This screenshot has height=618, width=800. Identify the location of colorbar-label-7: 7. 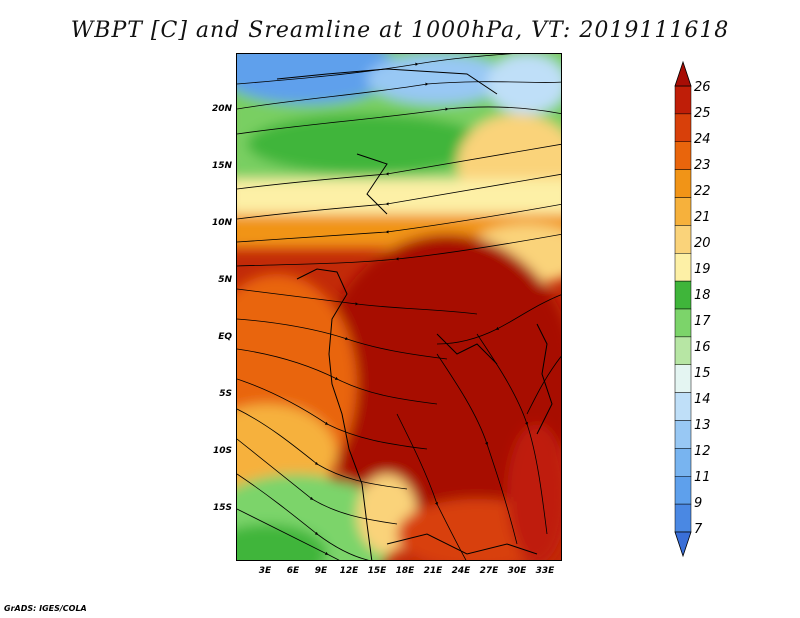
(698, 529).